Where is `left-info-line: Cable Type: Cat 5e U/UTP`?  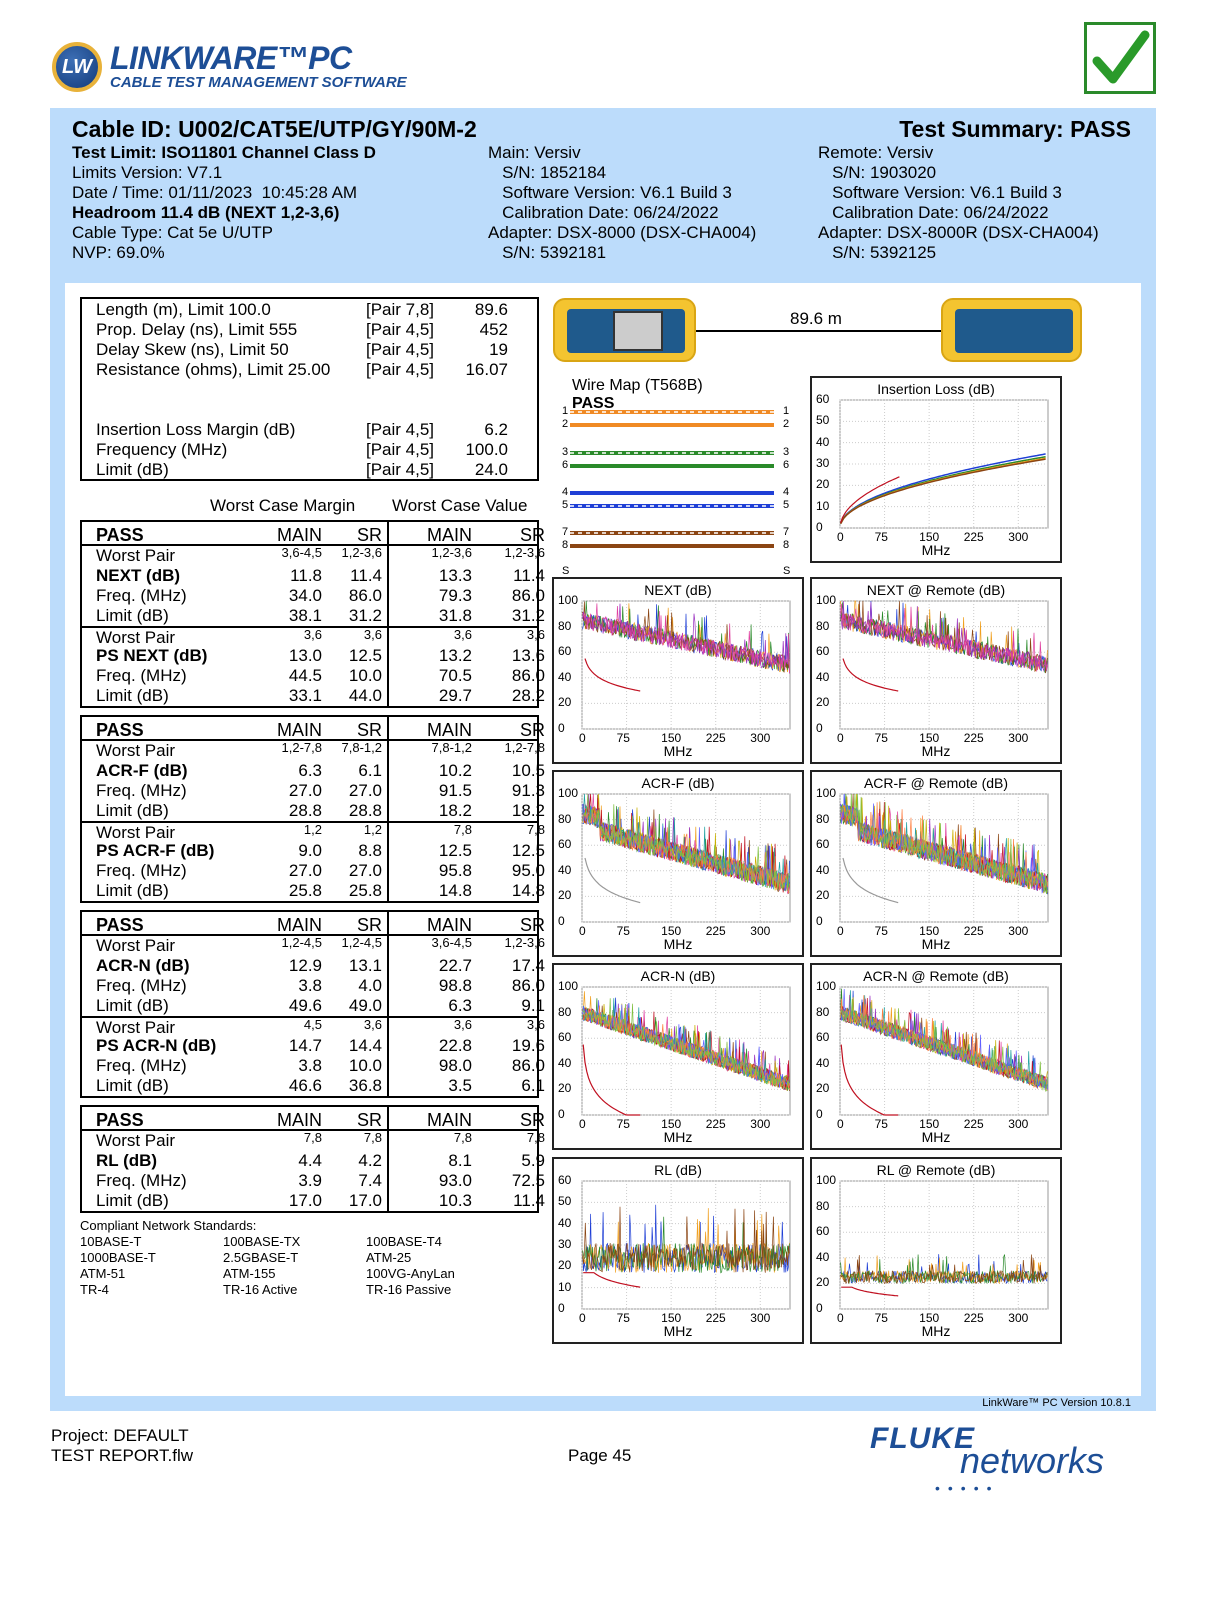 left-info-line: Cable Type: Cat 5e U/UTP is located at coordinates (172, 232).